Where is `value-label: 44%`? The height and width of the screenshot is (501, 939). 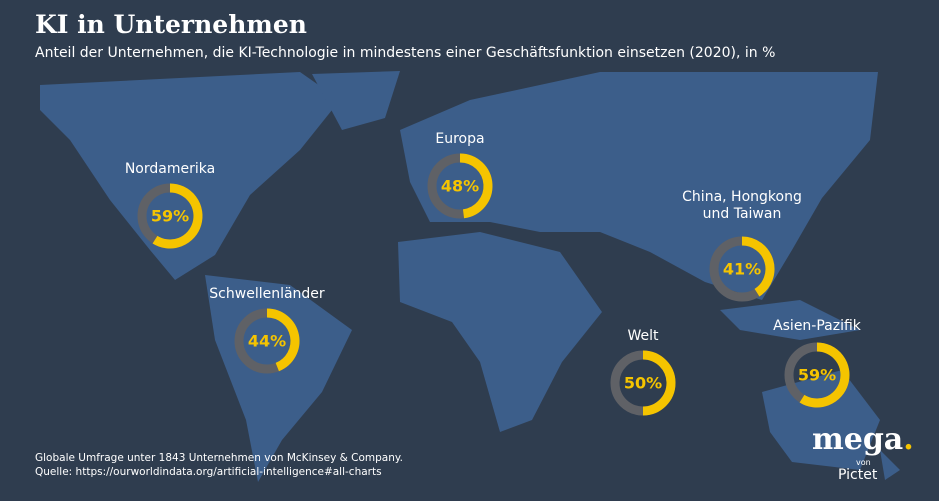 value-label: 44% is located at coordinates (267, 341).